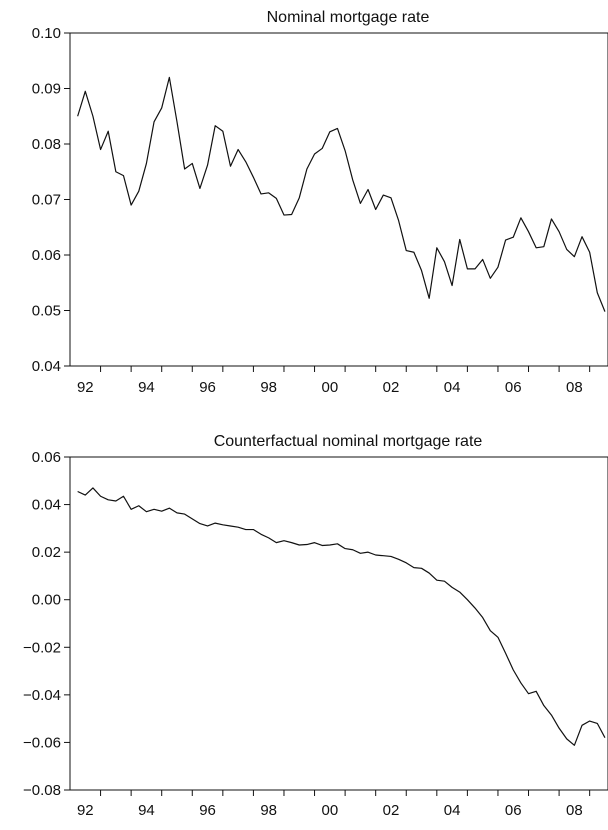 The height and width of the screenshot is (830, 608). What do you see at coordinates (46, 600) in the screenshot?
I see `y-tick-label: 0.00` at bounding box center [46, 600].